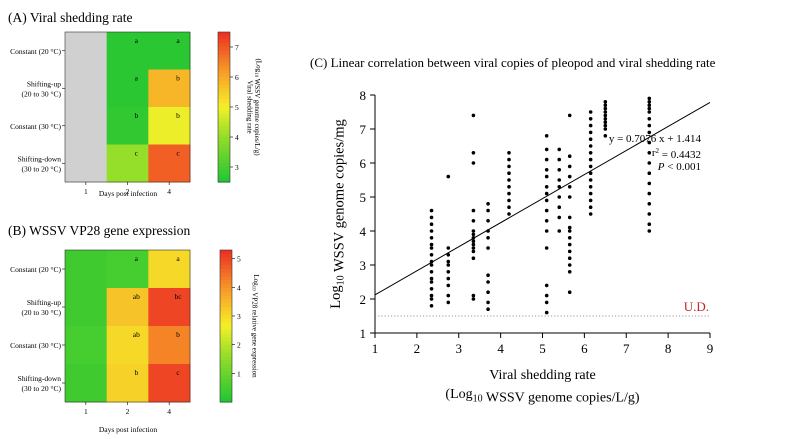 The image size is (811, 439). What do you see at coordinates (459, 348) in the screenshot?
I see `x-tick-label: 3` at bounding box center [459, 348].